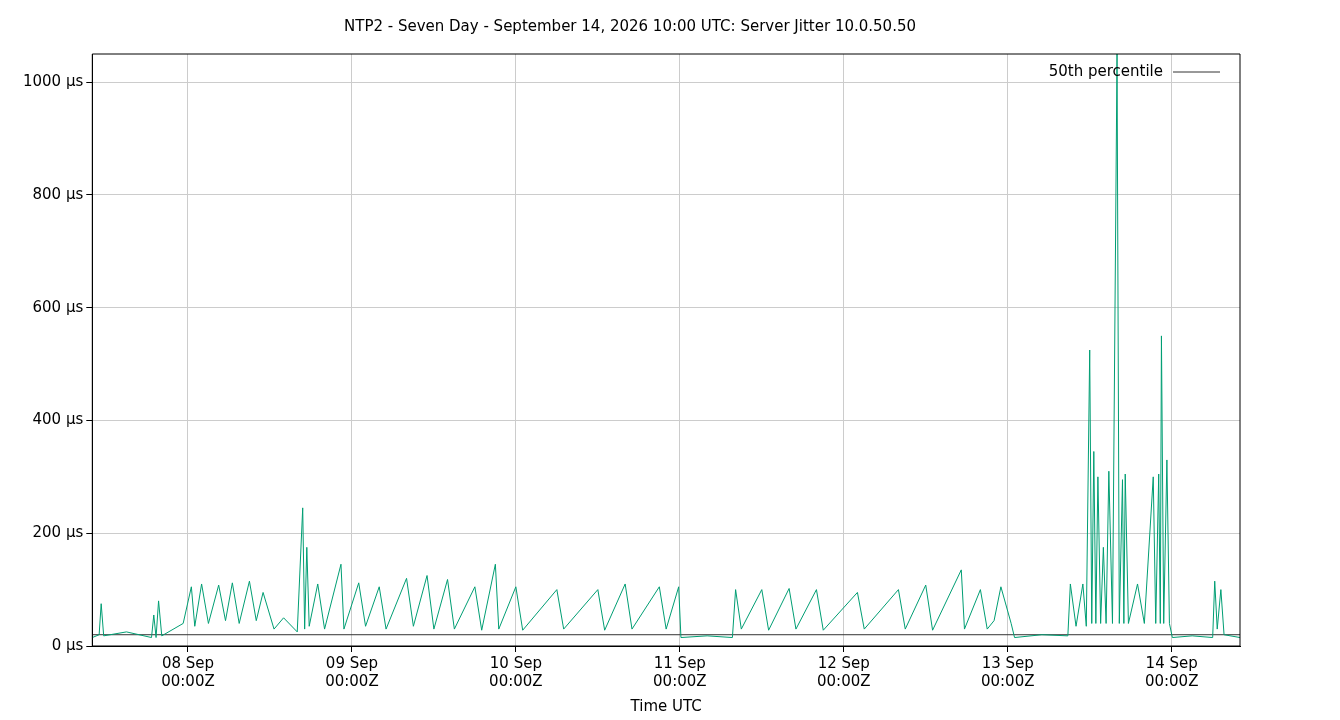 The image size is (1340, 720). Describe the element at coordinates (67, 644) in the screenshot. I see `y-tick-label: 0 µs` at that location.